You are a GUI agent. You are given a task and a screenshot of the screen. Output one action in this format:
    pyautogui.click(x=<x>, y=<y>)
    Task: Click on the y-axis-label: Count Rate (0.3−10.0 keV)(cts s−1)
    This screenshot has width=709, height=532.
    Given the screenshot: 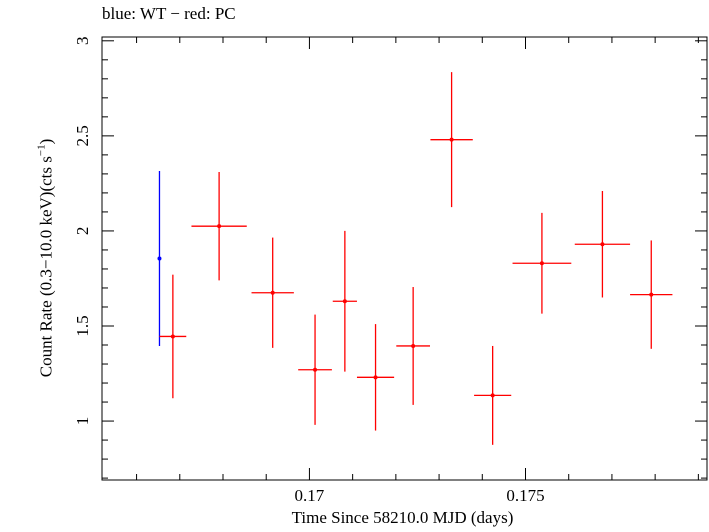 What is the action you would take?
    pyautogui.click(x=46, y=258)
    